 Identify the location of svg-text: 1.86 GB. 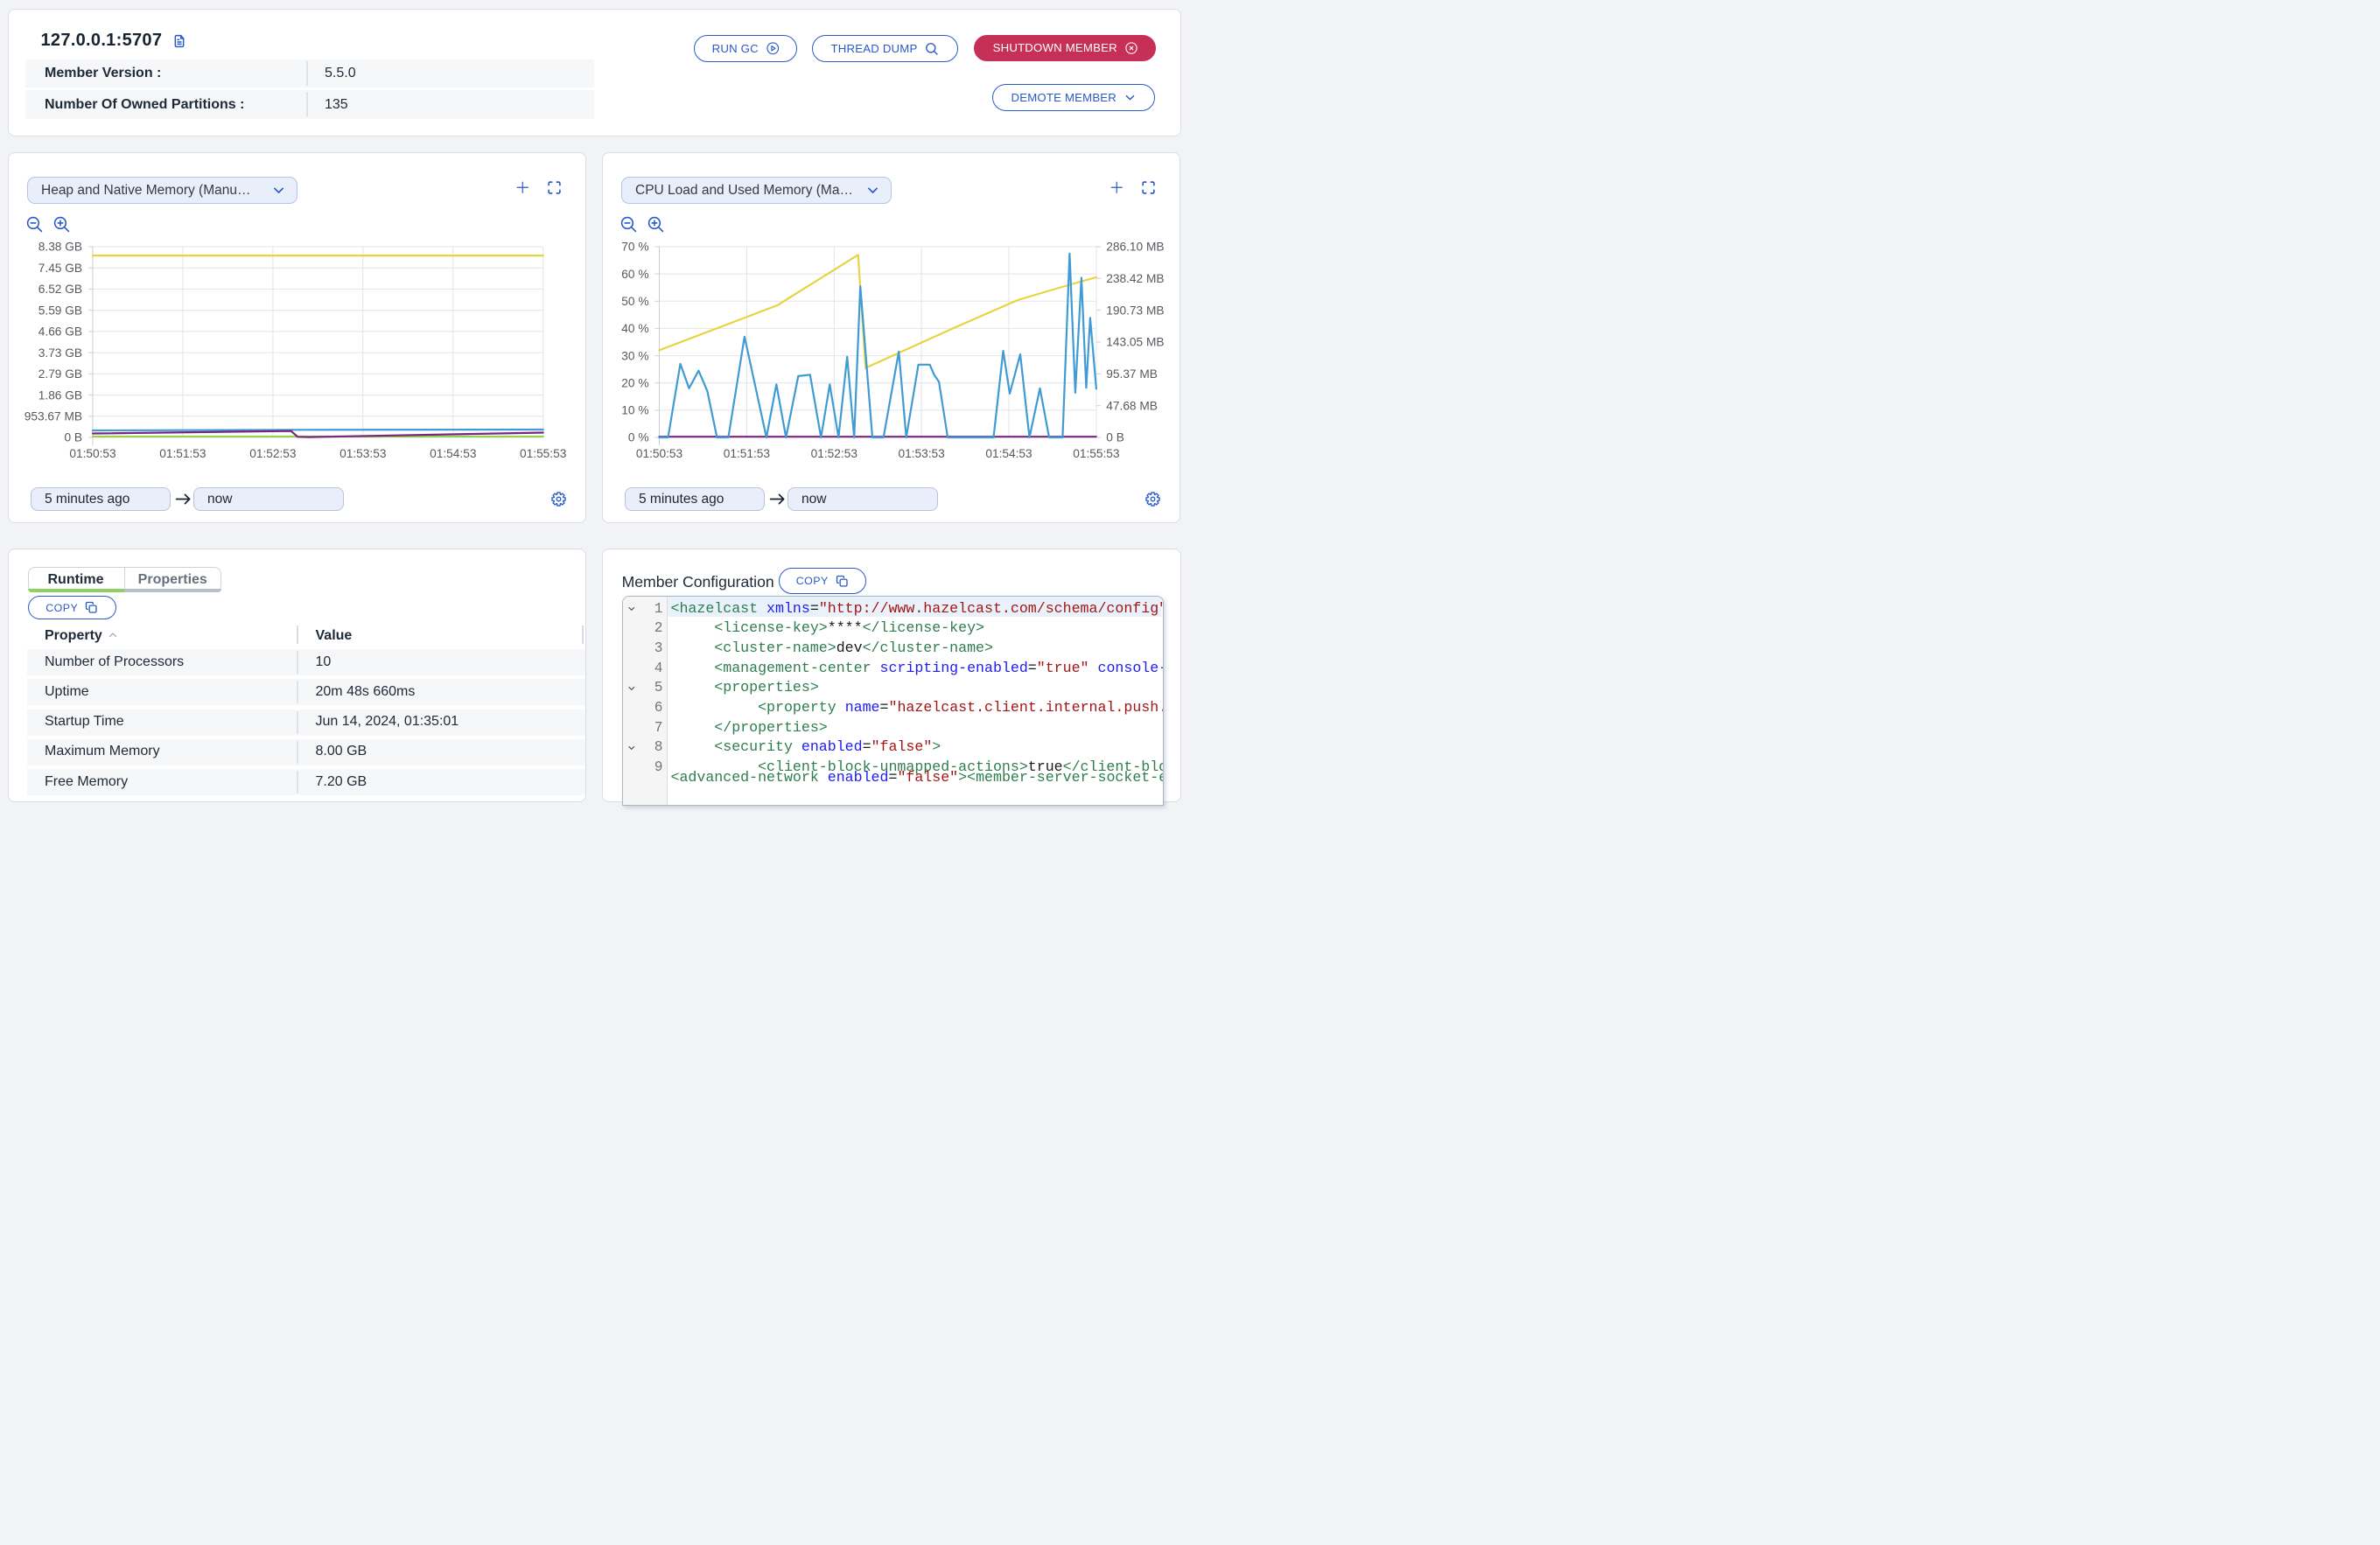
(60, 395).